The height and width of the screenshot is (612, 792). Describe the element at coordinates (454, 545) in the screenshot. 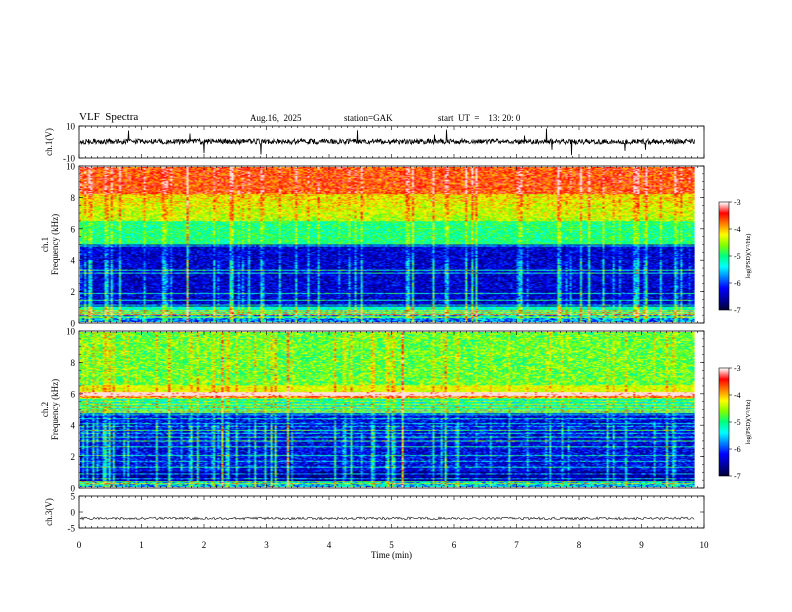

I see `x-tick-label: 6` at that location.